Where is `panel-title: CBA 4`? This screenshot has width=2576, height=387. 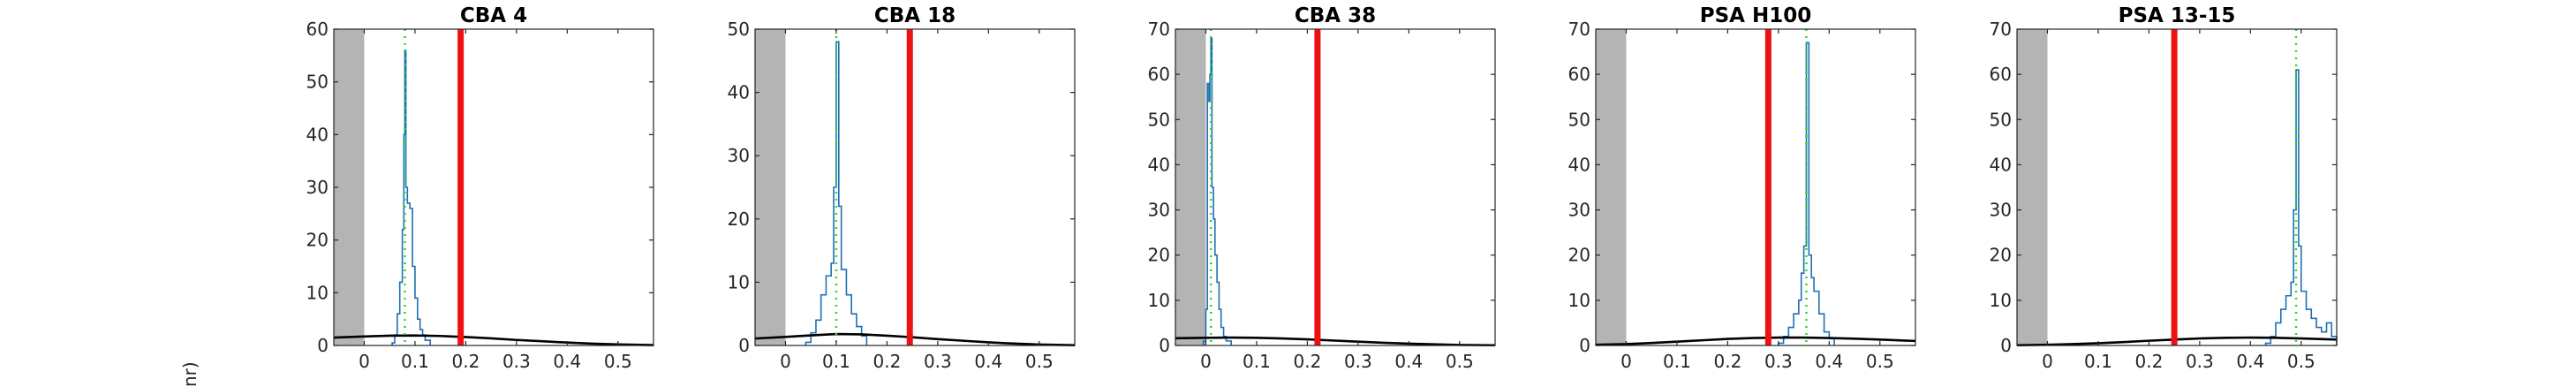 panel-title: CBA 4 is located at coordinates (493, 15).